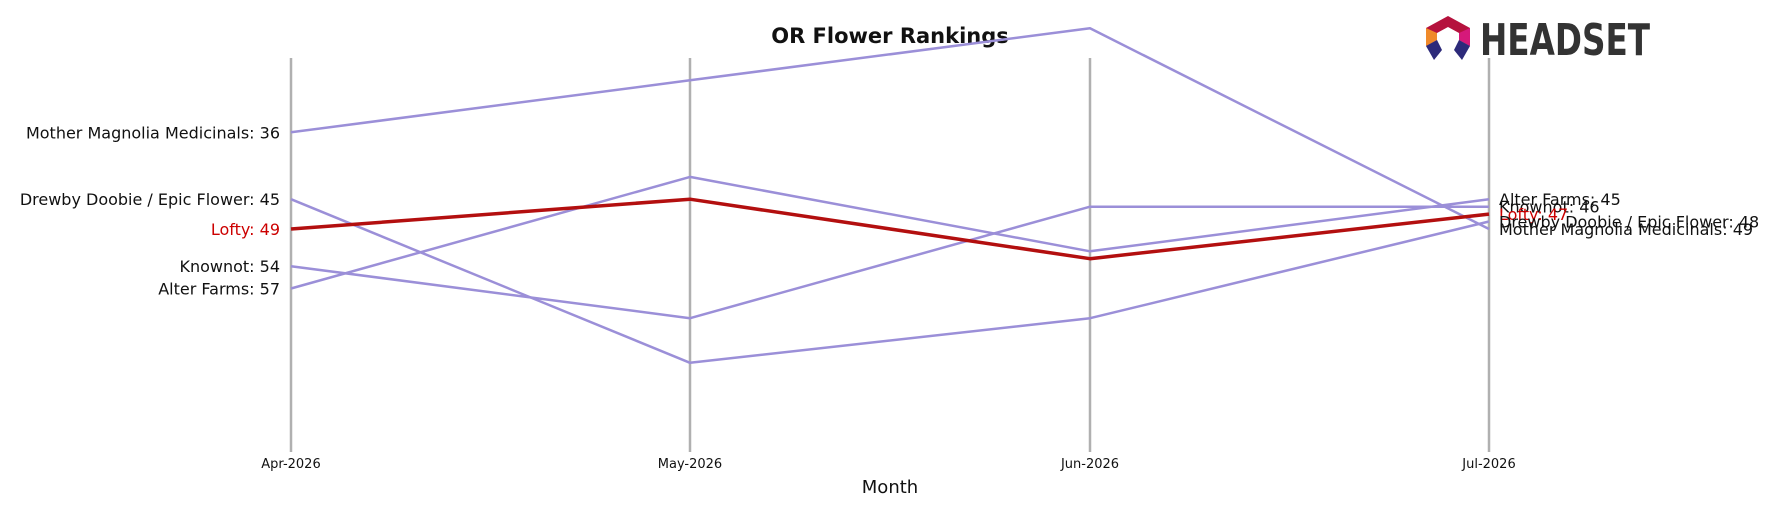 The image size is (1779, 506). What do you see at coordinates (890, 229) in the screenshot?
I see `series-line-lofty` at bounding box center [890, 229].